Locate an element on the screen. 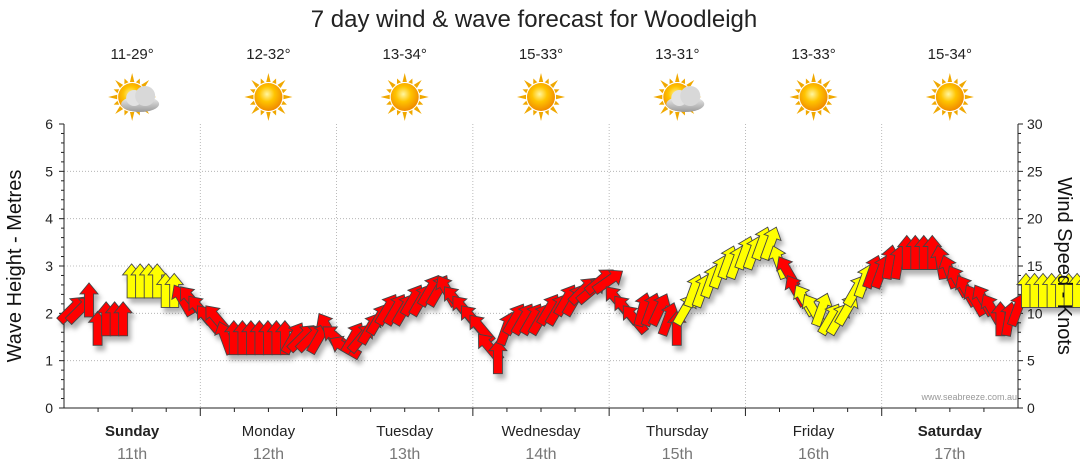  day-date-label: 17th is located at coordinates (949, 454).